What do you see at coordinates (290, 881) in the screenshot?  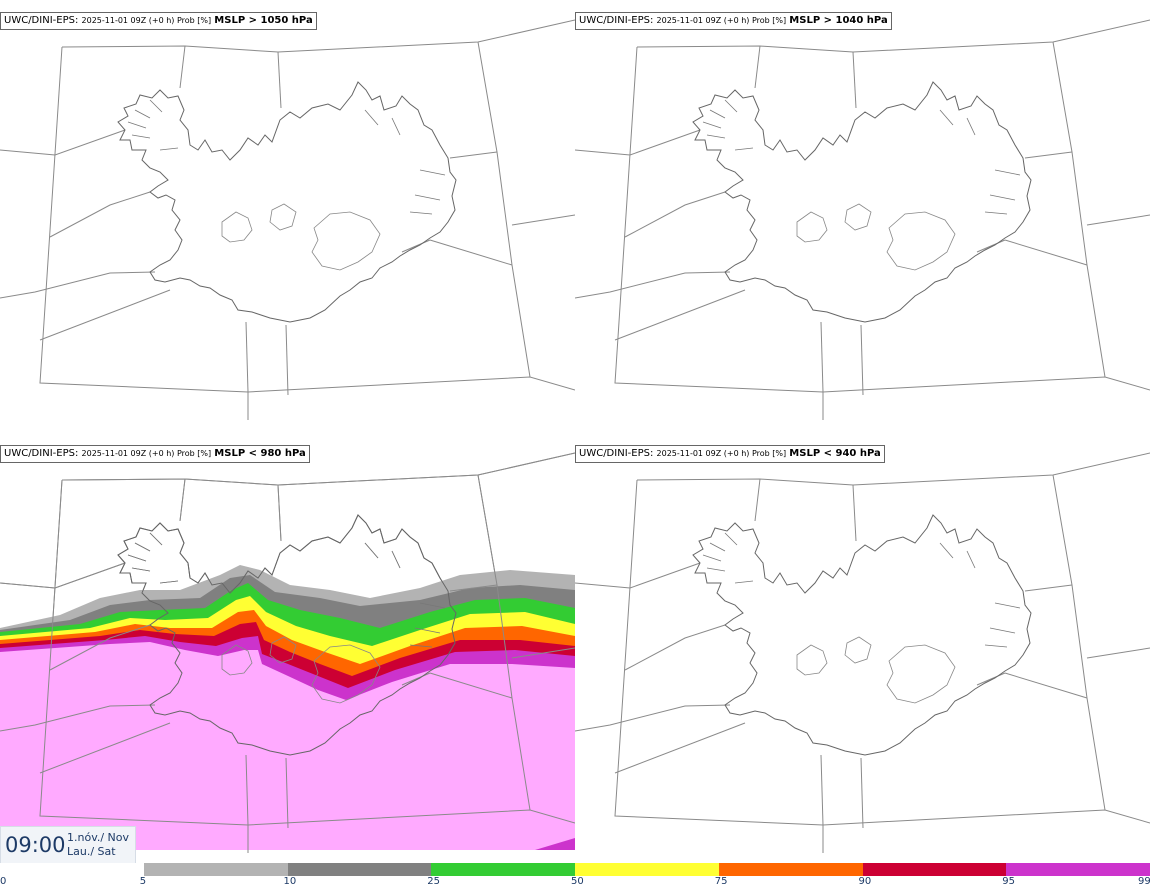 I see `colorbar-tick-label: 10` at bounding box center [290, 881].